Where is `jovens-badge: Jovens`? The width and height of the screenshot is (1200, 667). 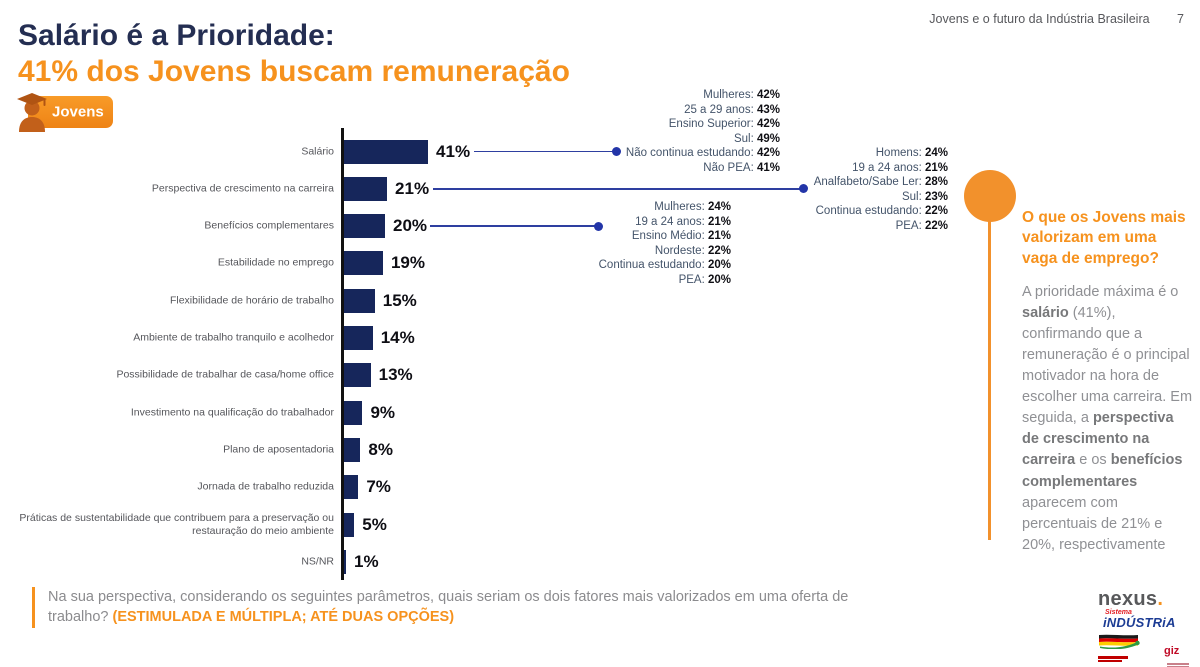
jovens-badge: Jovens is located at coordinates (65, 112).